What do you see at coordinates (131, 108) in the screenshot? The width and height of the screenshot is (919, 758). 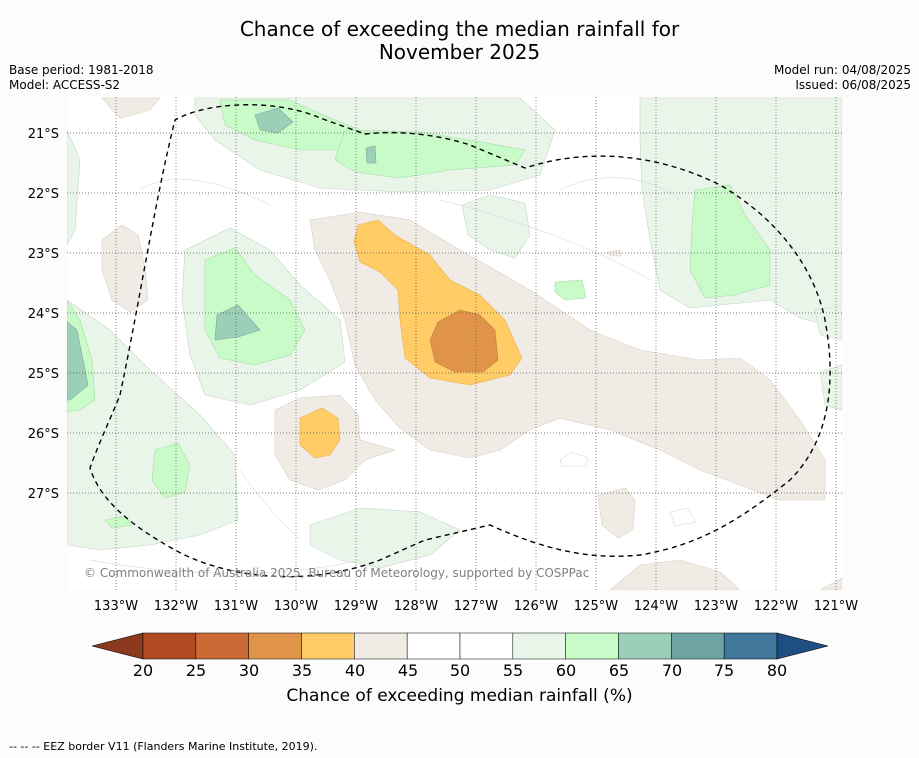 I see `region-40-45-nw` at bounding box center [131, 108].